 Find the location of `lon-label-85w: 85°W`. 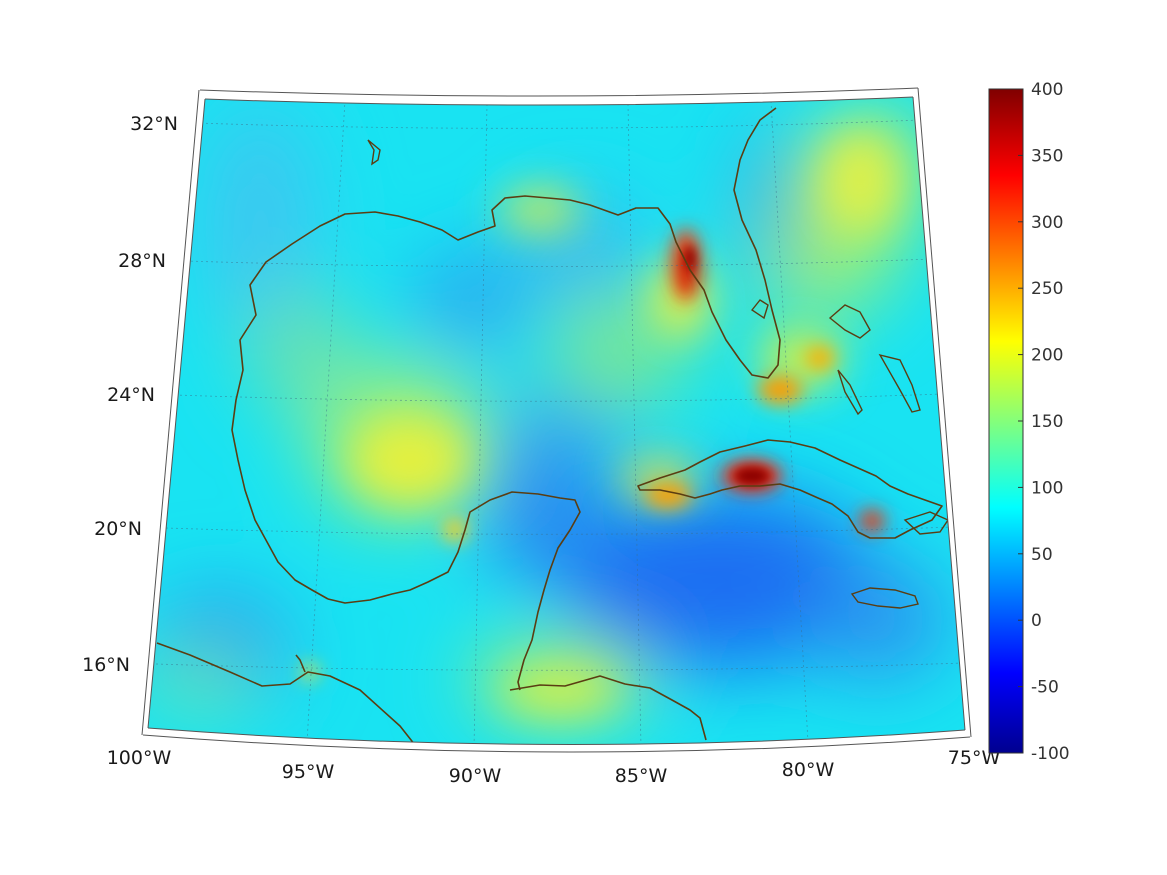

lon-label-85w: 85°W is located at coordinates (641, 776).